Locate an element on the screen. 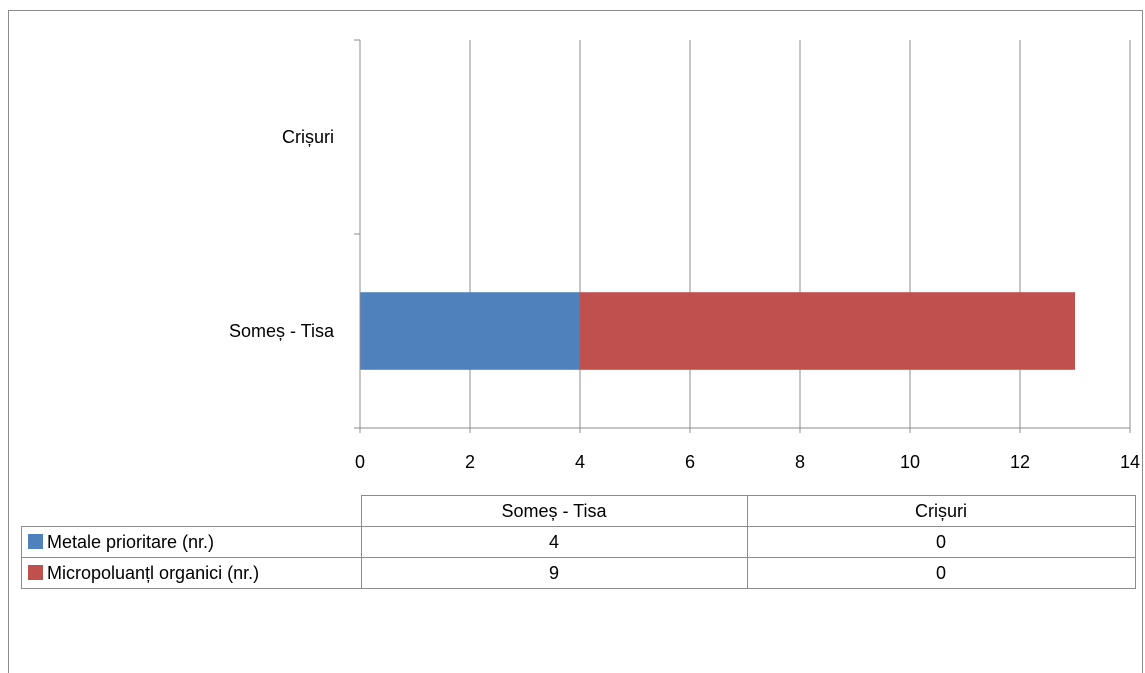  table-row-header: Micropoluanțl organici (nr.) is located at coordinates (192, 573).